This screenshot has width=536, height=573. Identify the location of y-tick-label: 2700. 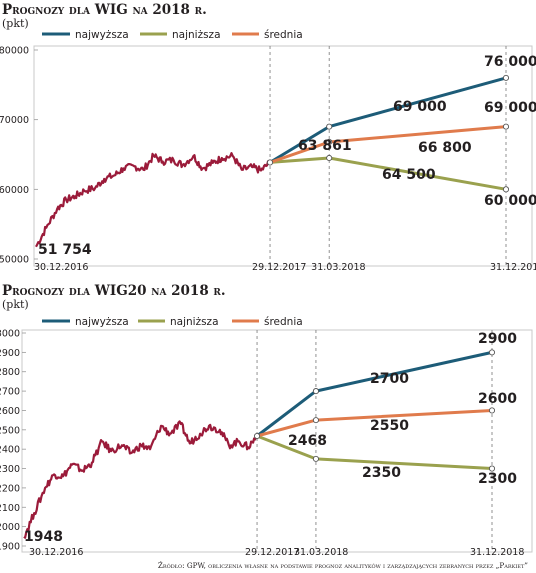
(10, 392).